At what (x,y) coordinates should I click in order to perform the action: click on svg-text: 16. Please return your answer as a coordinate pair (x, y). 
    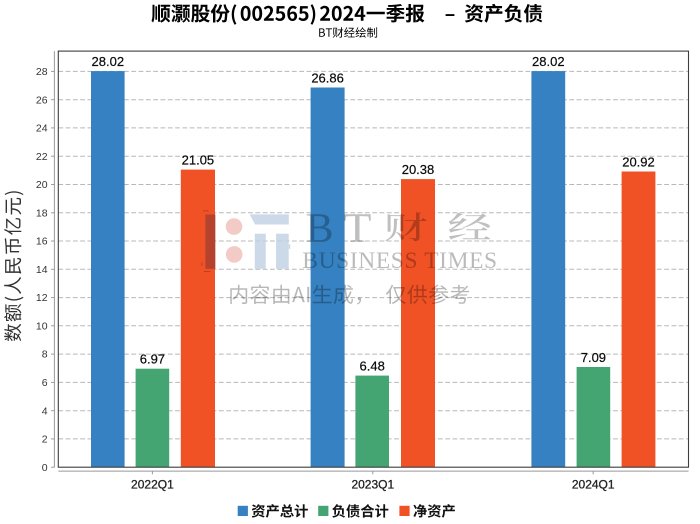
    Looking at the image, I should click on (42, 242).